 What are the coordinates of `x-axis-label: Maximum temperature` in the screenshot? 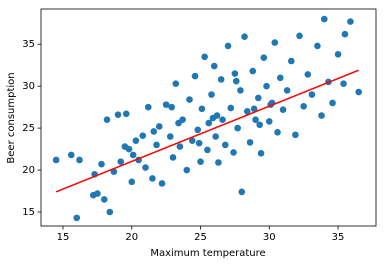 It's located at (207, 253).